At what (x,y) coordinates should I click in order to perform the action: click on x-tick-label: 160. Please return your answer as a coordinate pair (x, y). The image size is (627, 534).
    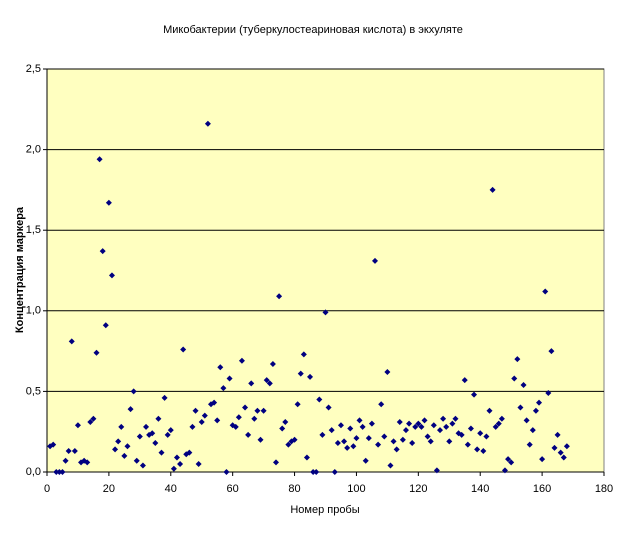
    Looking at the image, I should click on (542, 489).